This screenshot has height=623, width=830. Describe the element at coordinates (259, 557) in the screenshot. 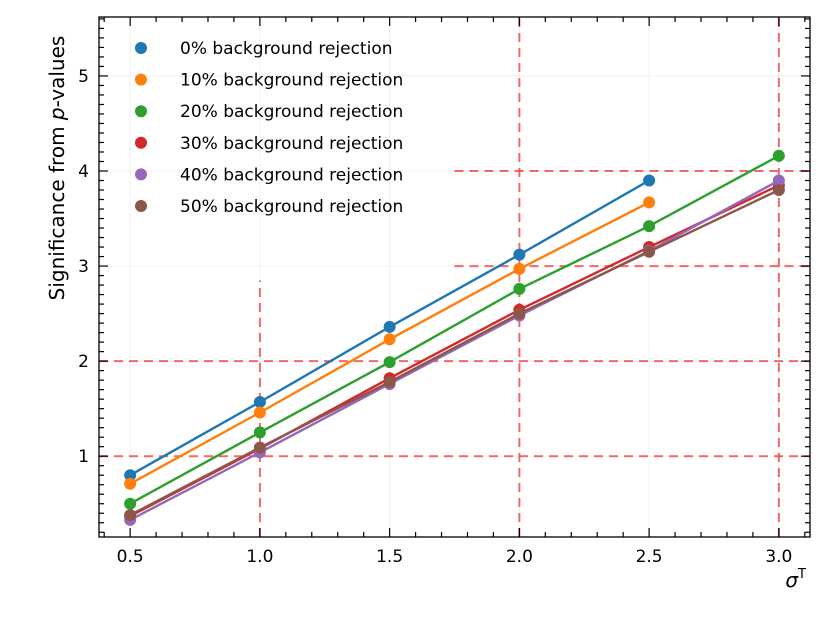

I see `x-tick-label-1: 1.0` at that location.